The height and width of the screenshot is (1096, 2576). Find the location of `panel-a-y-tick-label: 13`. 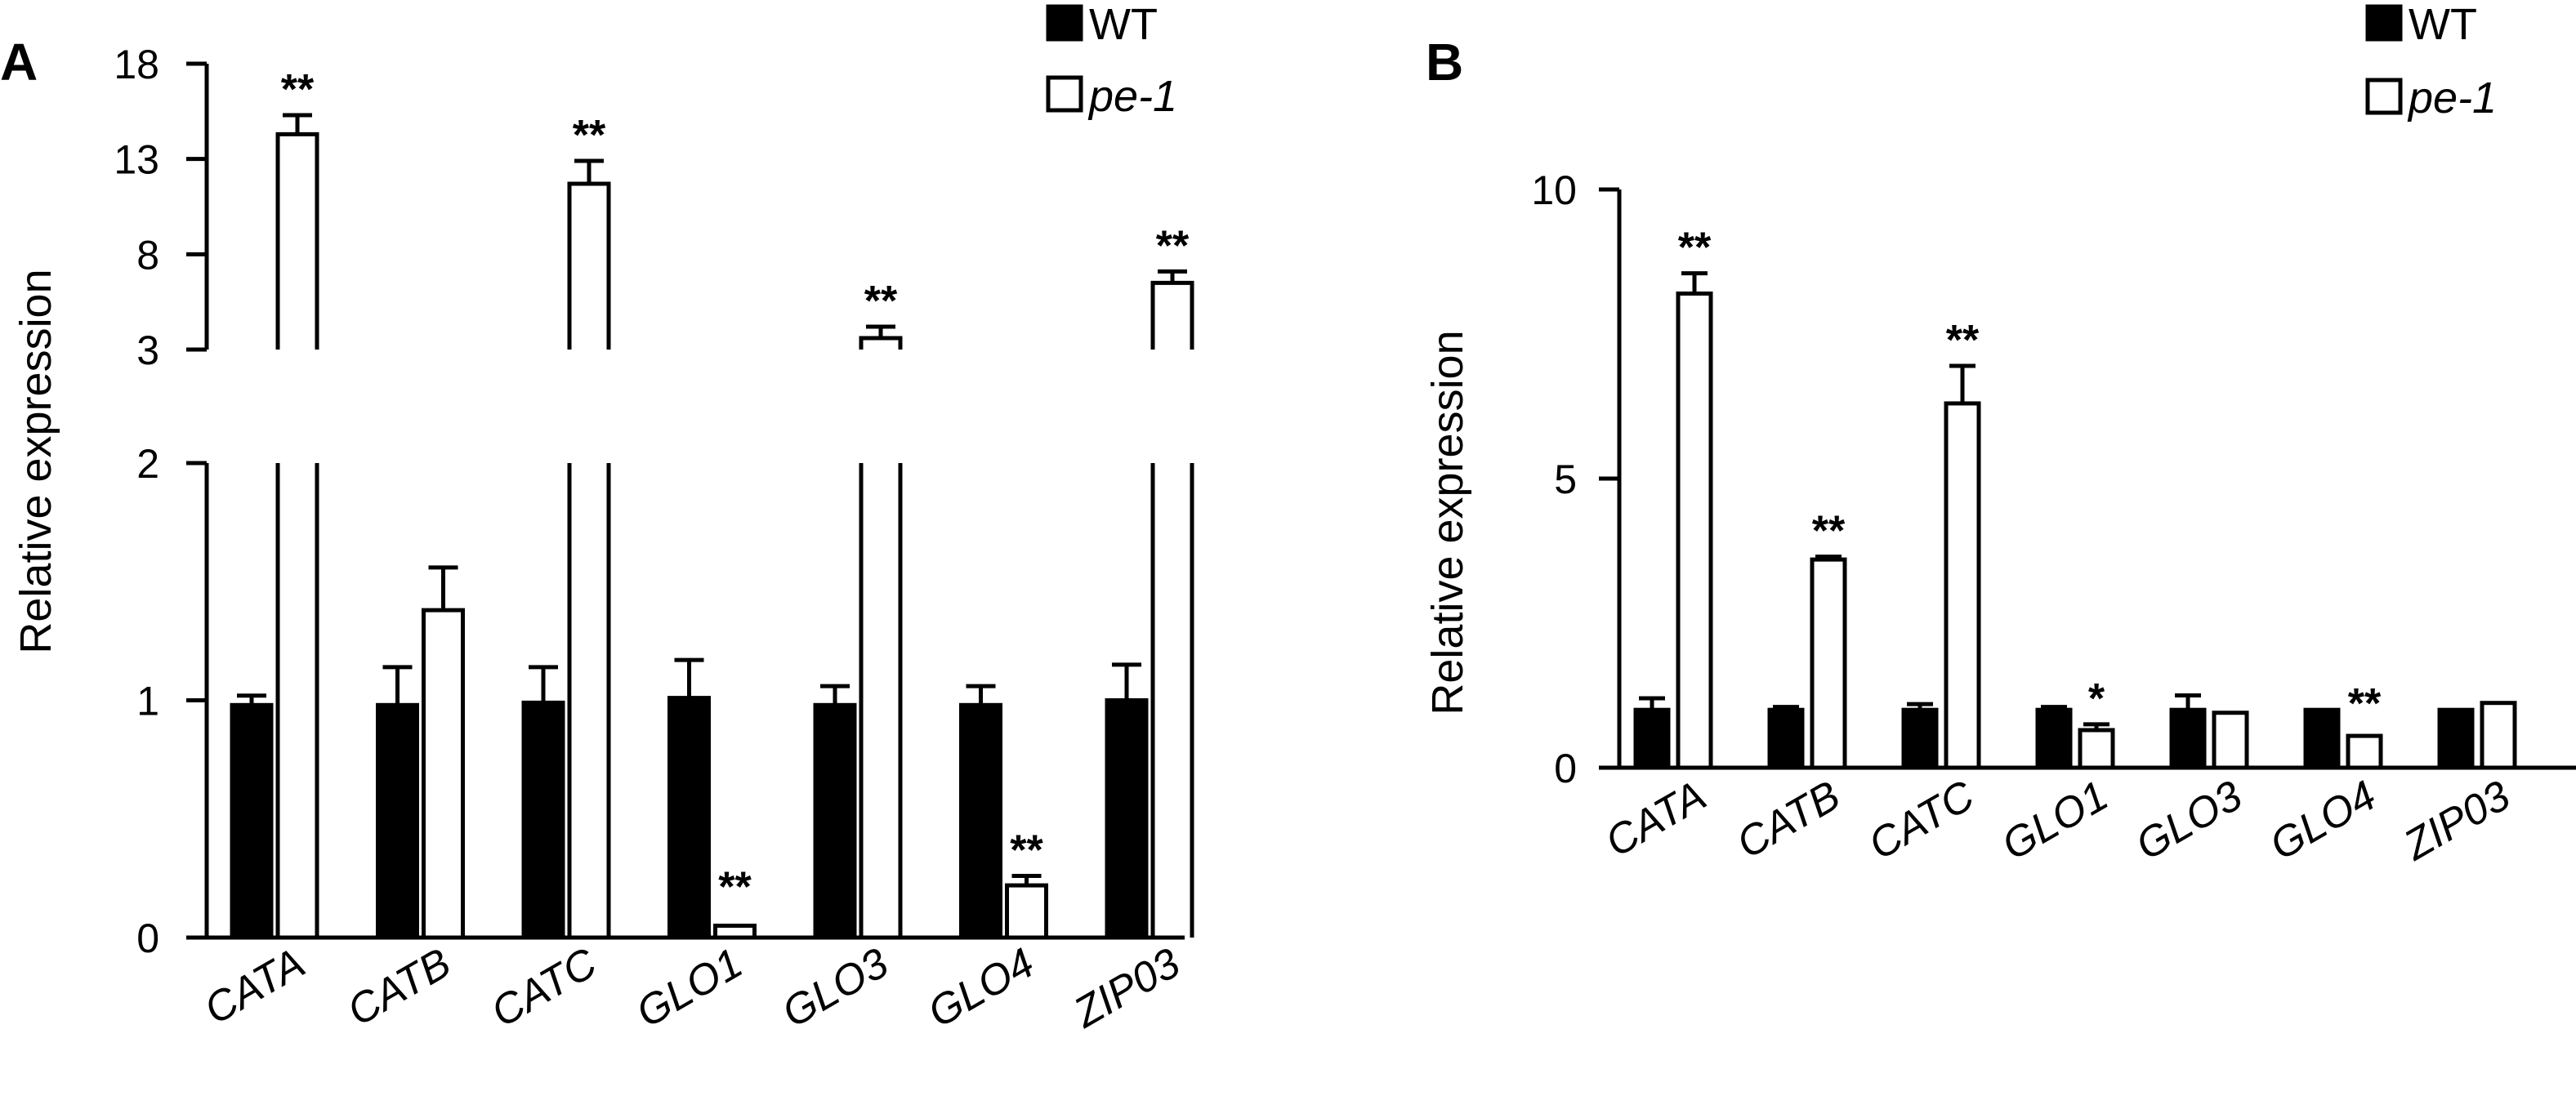

panel-a-y-tick-label: 13 is located at coordinates (136, 160).